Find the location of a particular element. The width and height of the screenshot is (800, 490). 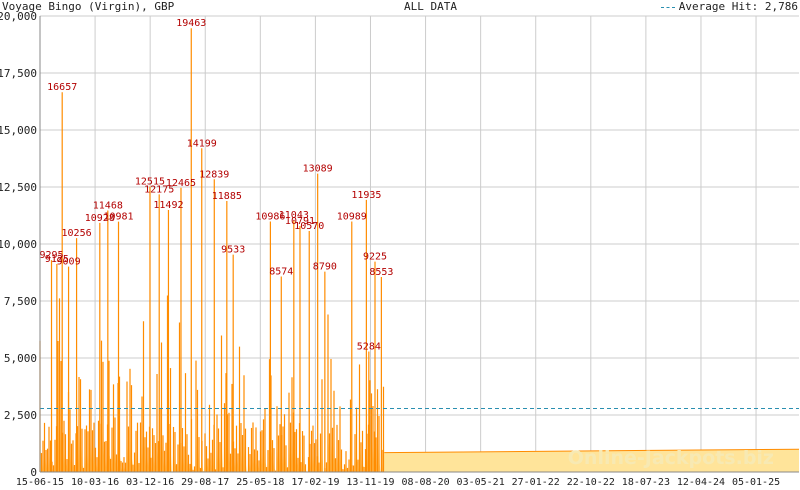

x-tick-label: 25-05-18 is located at coordinates (260, 482).